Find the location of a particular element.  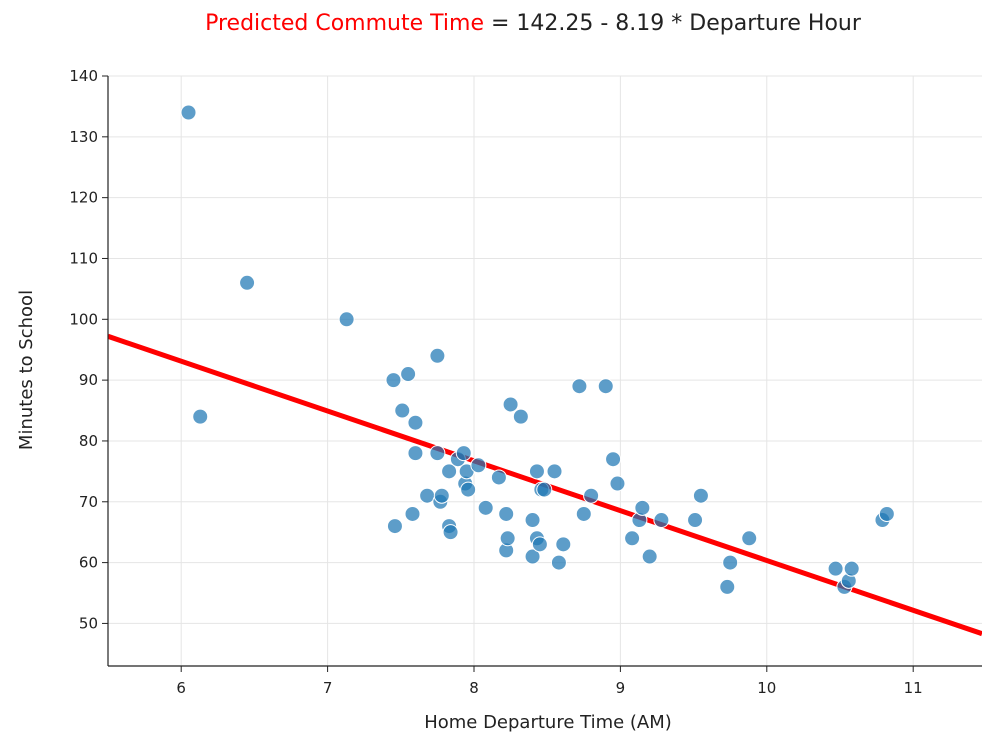

x-axis-ticks: 6 7 8 9 10 11 is located at coordinates (549, 681).